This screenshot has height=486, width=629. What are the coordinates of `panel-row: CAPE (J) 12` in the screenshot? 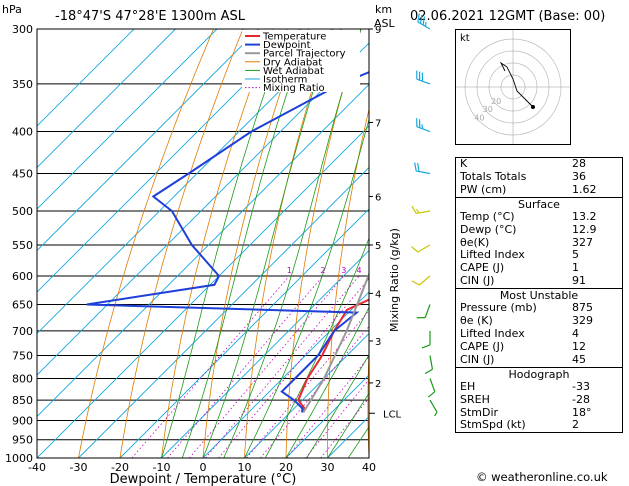 It's located at (539, 346).